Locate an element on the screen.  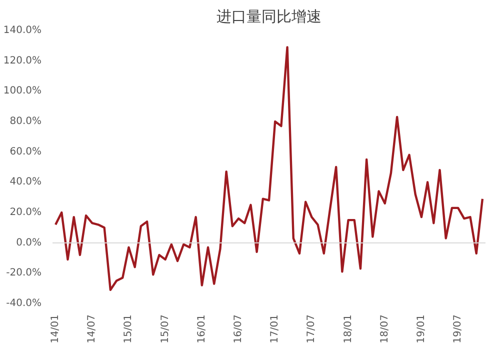
y-tick-label: 80.0% is located at coordinates (26, 121).